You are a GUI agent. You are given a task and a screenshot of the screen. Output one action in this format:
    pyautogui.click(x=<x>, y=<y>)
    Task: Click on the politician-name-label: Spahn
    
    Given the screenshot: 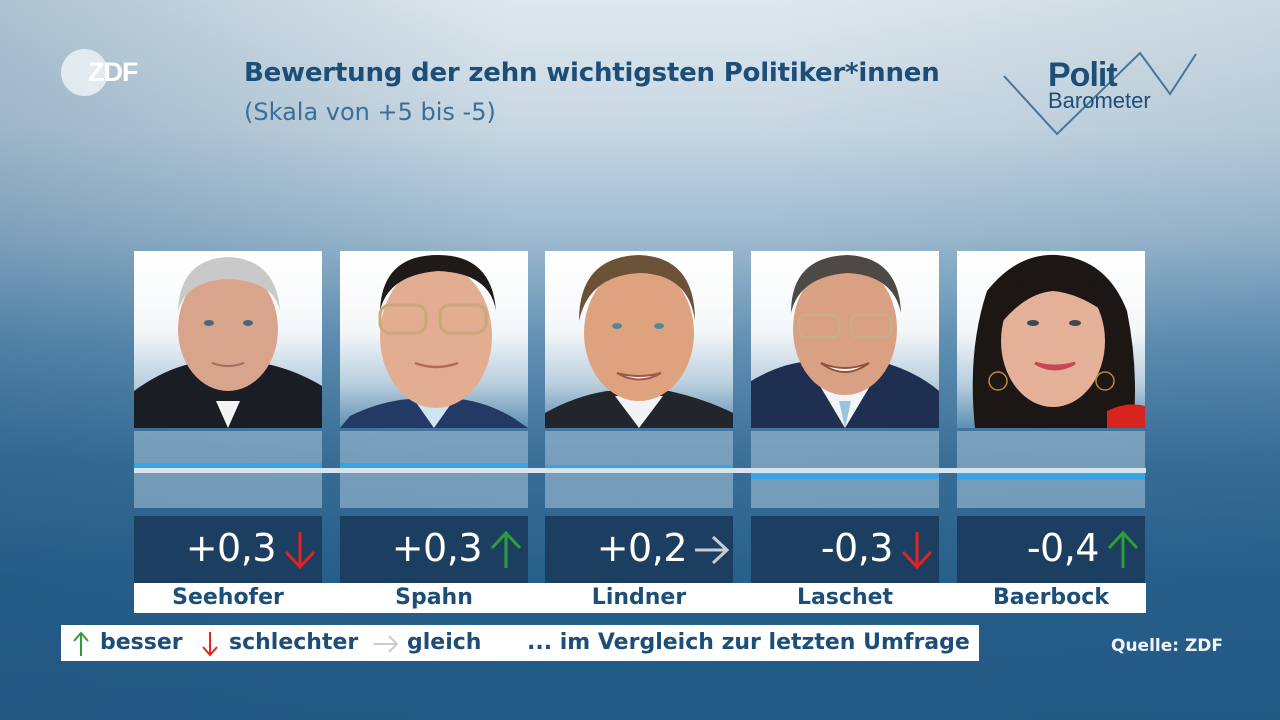 What is the action you would take?
    pyautogui.click(x=434, y=598)
    